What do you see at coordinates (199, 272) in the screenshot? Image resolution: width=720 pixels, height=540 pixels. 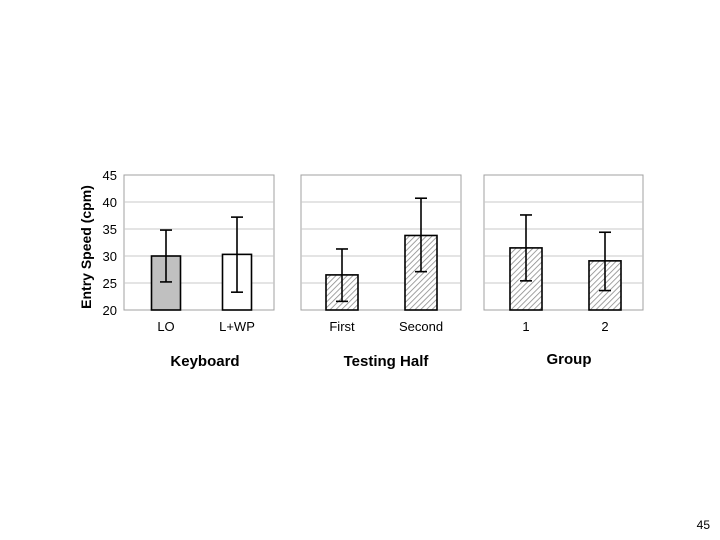 I see `panel-keyboard: LO L+WP Keyboard` at bounding box center [199, 272].